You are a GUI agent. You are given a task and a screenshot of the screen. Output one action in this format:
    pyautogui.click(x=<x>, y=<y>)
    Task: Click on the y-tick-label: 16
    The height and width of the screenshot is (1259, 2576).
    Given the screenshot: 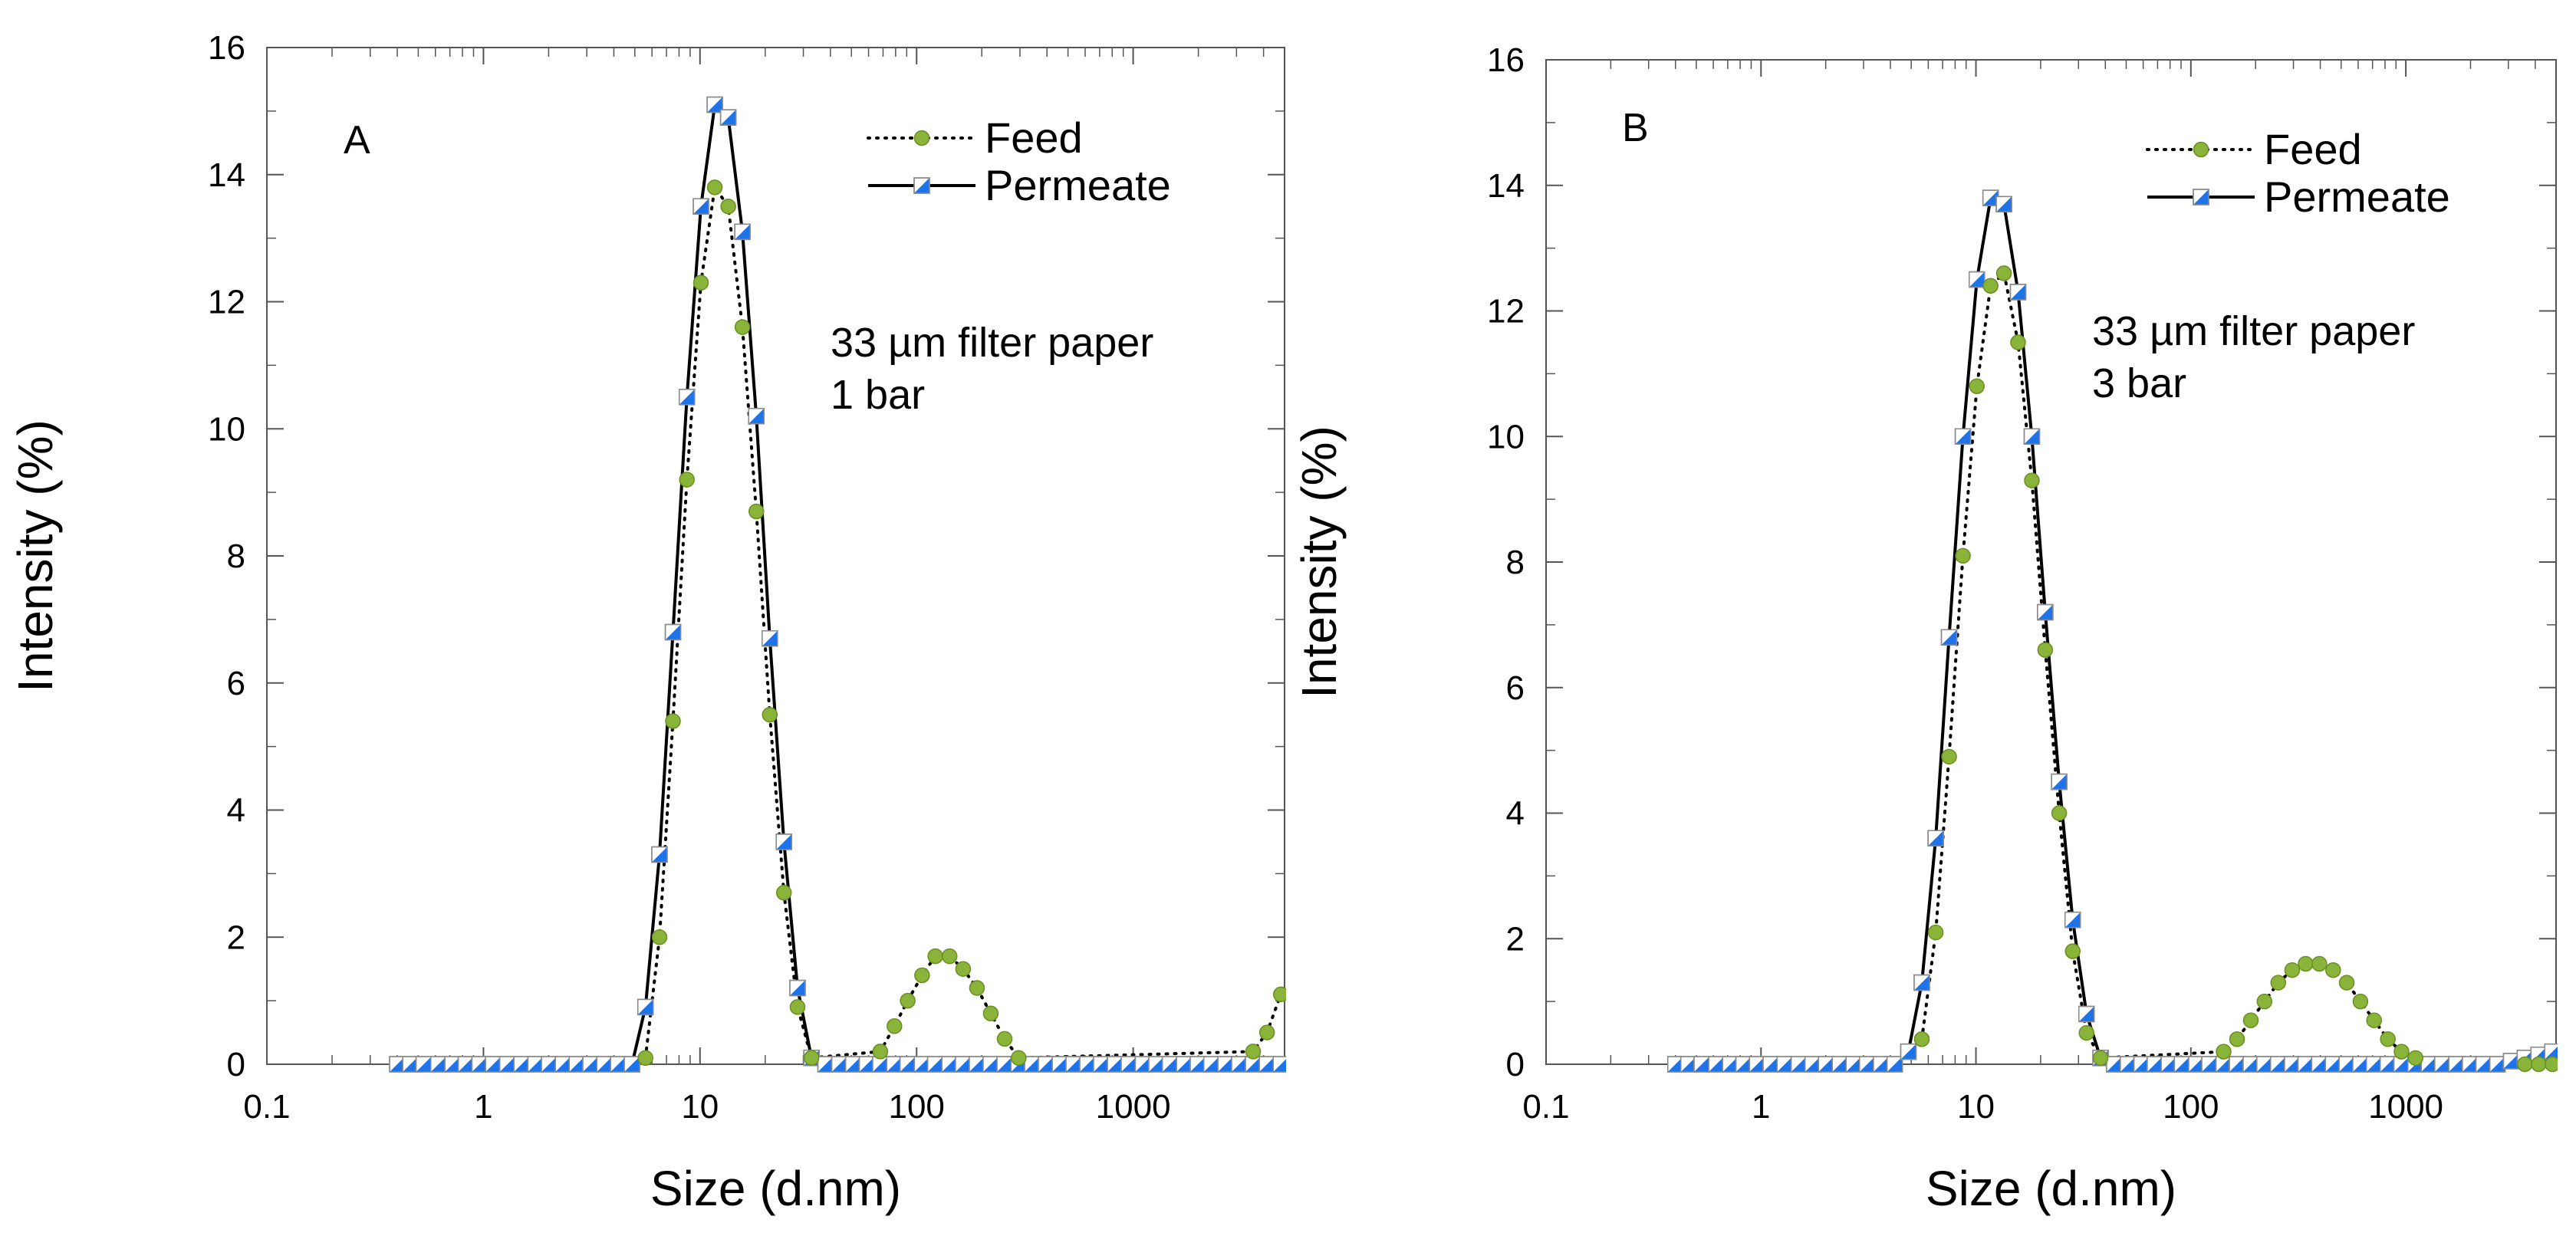 What is the action you would take?
    pyautogui.click(x=226, y=48)
    